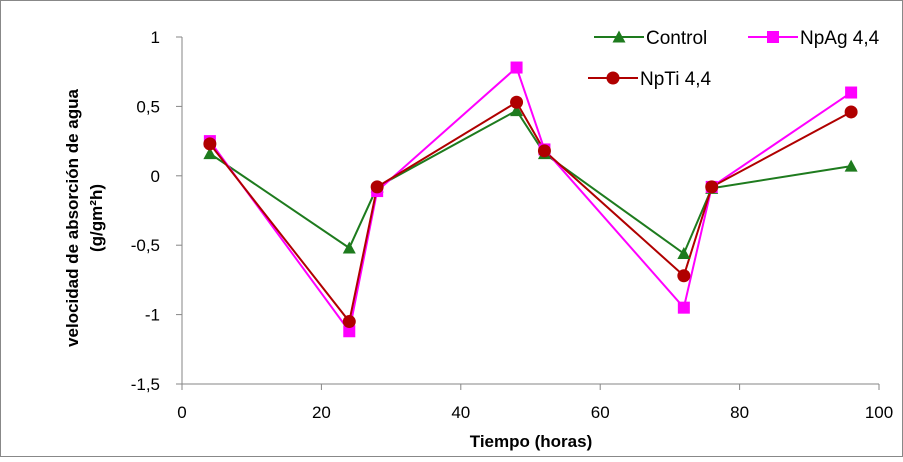  Describe the element at coordinates (531, 441) in the screenshot. I see `x-axis-title: Tiempo (horas)` at that location.